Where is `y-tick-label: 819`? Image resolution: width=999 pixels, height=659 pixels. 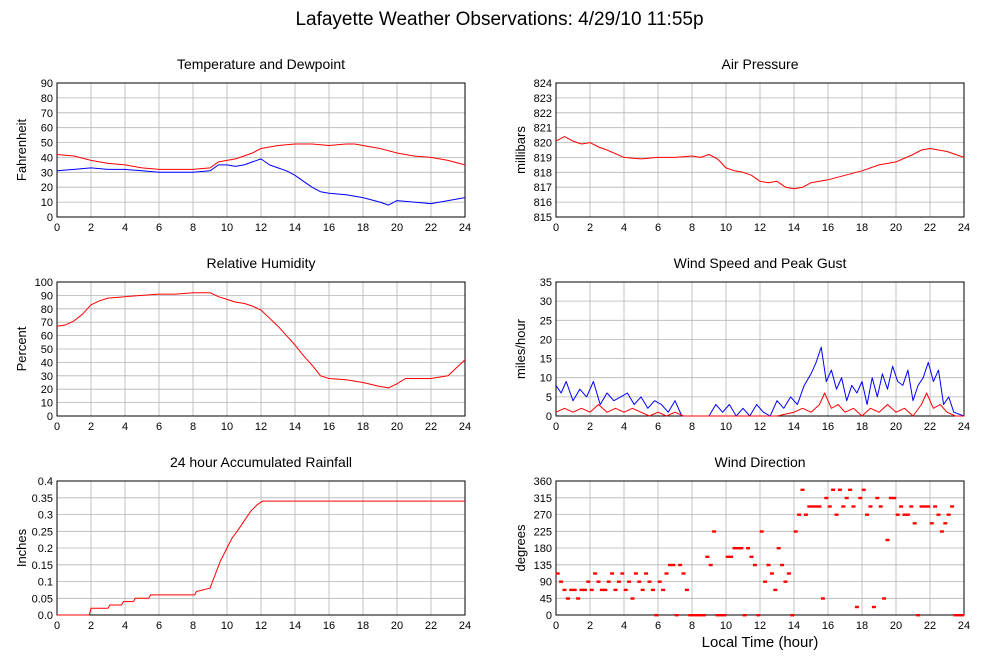 y-tick-label: 819 is located at coordinates (543, 158).